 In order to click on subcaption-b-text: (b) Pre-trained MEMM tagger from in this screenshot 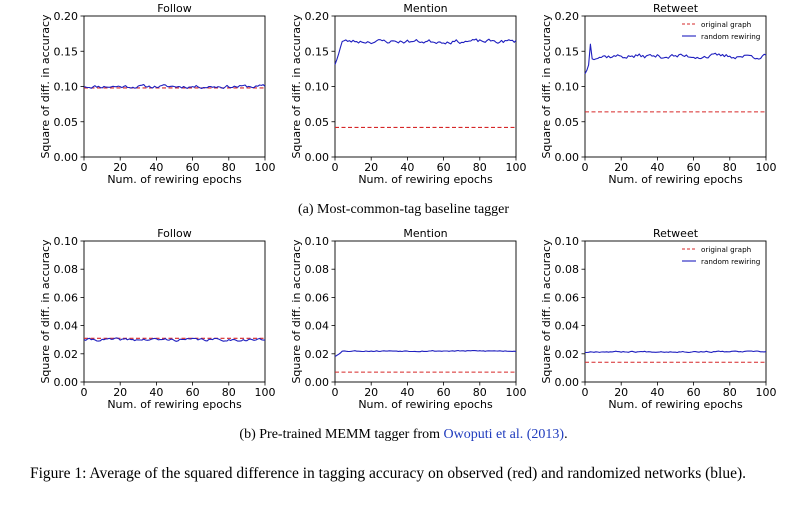, I will do `click(341, 434)`.